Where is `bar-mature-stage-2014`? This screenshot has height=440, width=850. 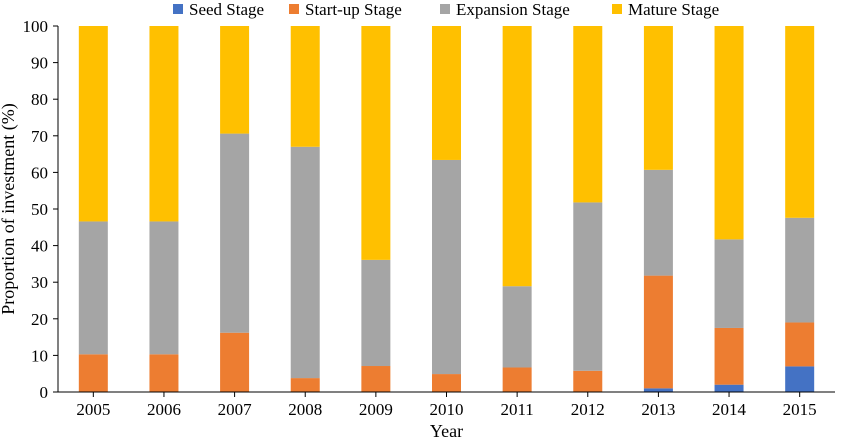 bar-mature-stage-2014 is located at coordinates (729, 133).